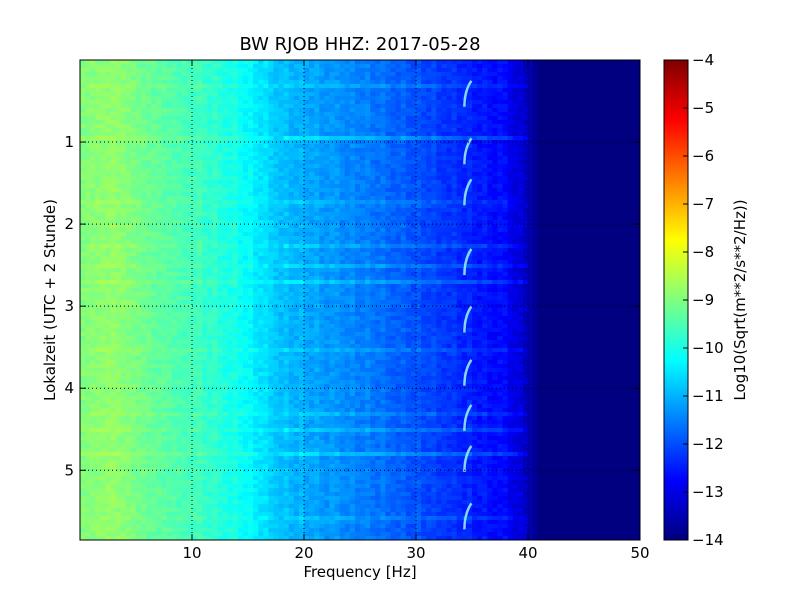 The height and width of the screenshot is (604, 800). I want to click on heatmap-cell-2061, so click(495, 134).